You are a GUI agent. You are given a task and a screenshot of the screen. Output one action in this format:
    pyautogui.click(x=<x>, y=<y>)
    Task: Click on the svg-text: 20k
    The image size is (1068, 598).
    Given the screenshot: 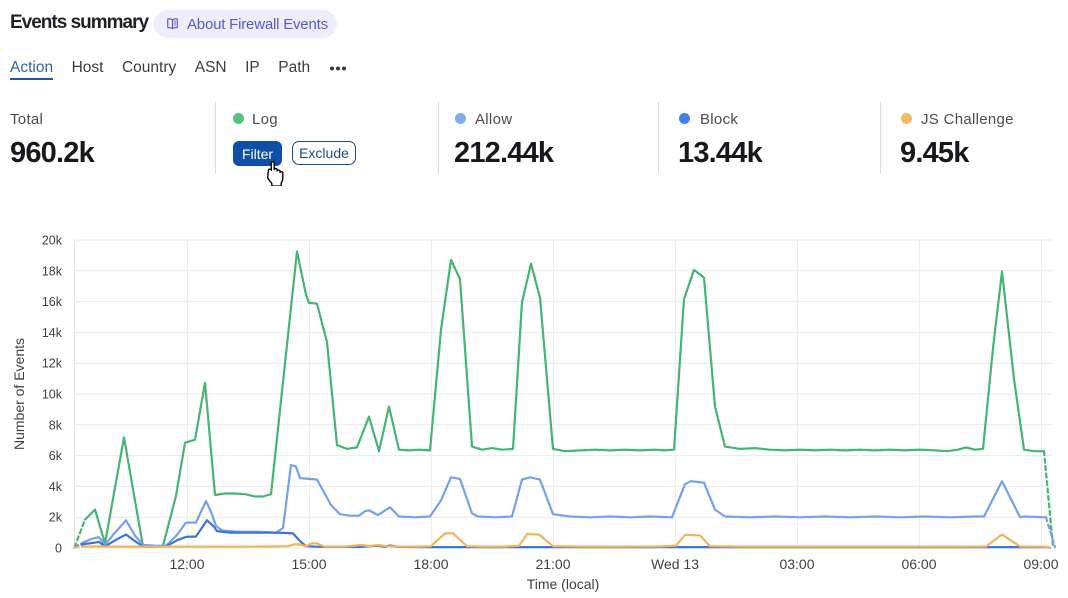 What is the action you would take?
    pyautogui.click(x=52, y=241)
    